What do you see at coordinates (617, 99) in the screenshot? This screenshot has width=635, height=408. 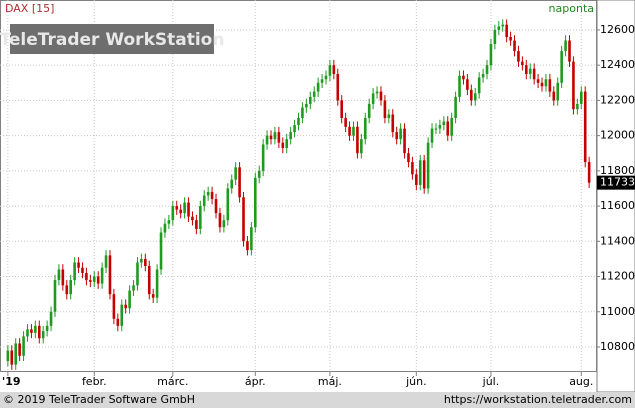 I see `y-tick-label: 12200` at bounding box center [617, 99].